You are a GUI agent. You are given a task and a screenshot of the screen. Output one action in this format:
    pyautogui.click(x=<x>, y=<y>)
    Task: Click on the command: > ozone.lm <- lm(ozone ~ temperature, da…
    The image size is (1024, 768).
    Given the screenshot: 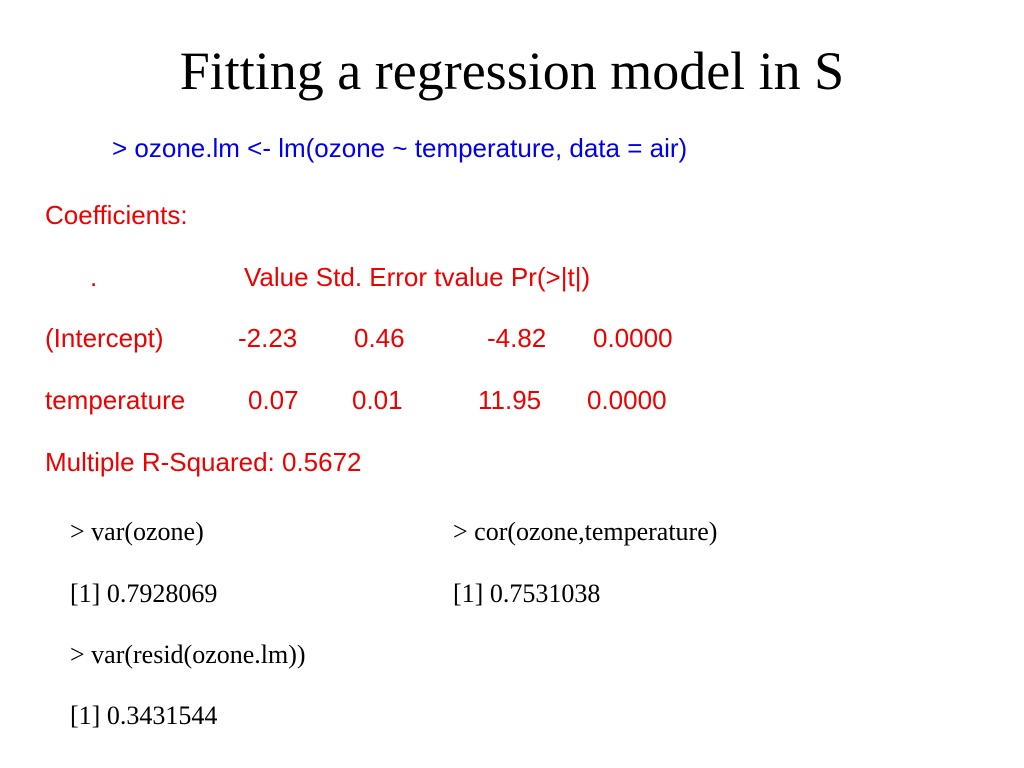 What is the action you would take?
    pyautogui.click(x=400, y=148)
    